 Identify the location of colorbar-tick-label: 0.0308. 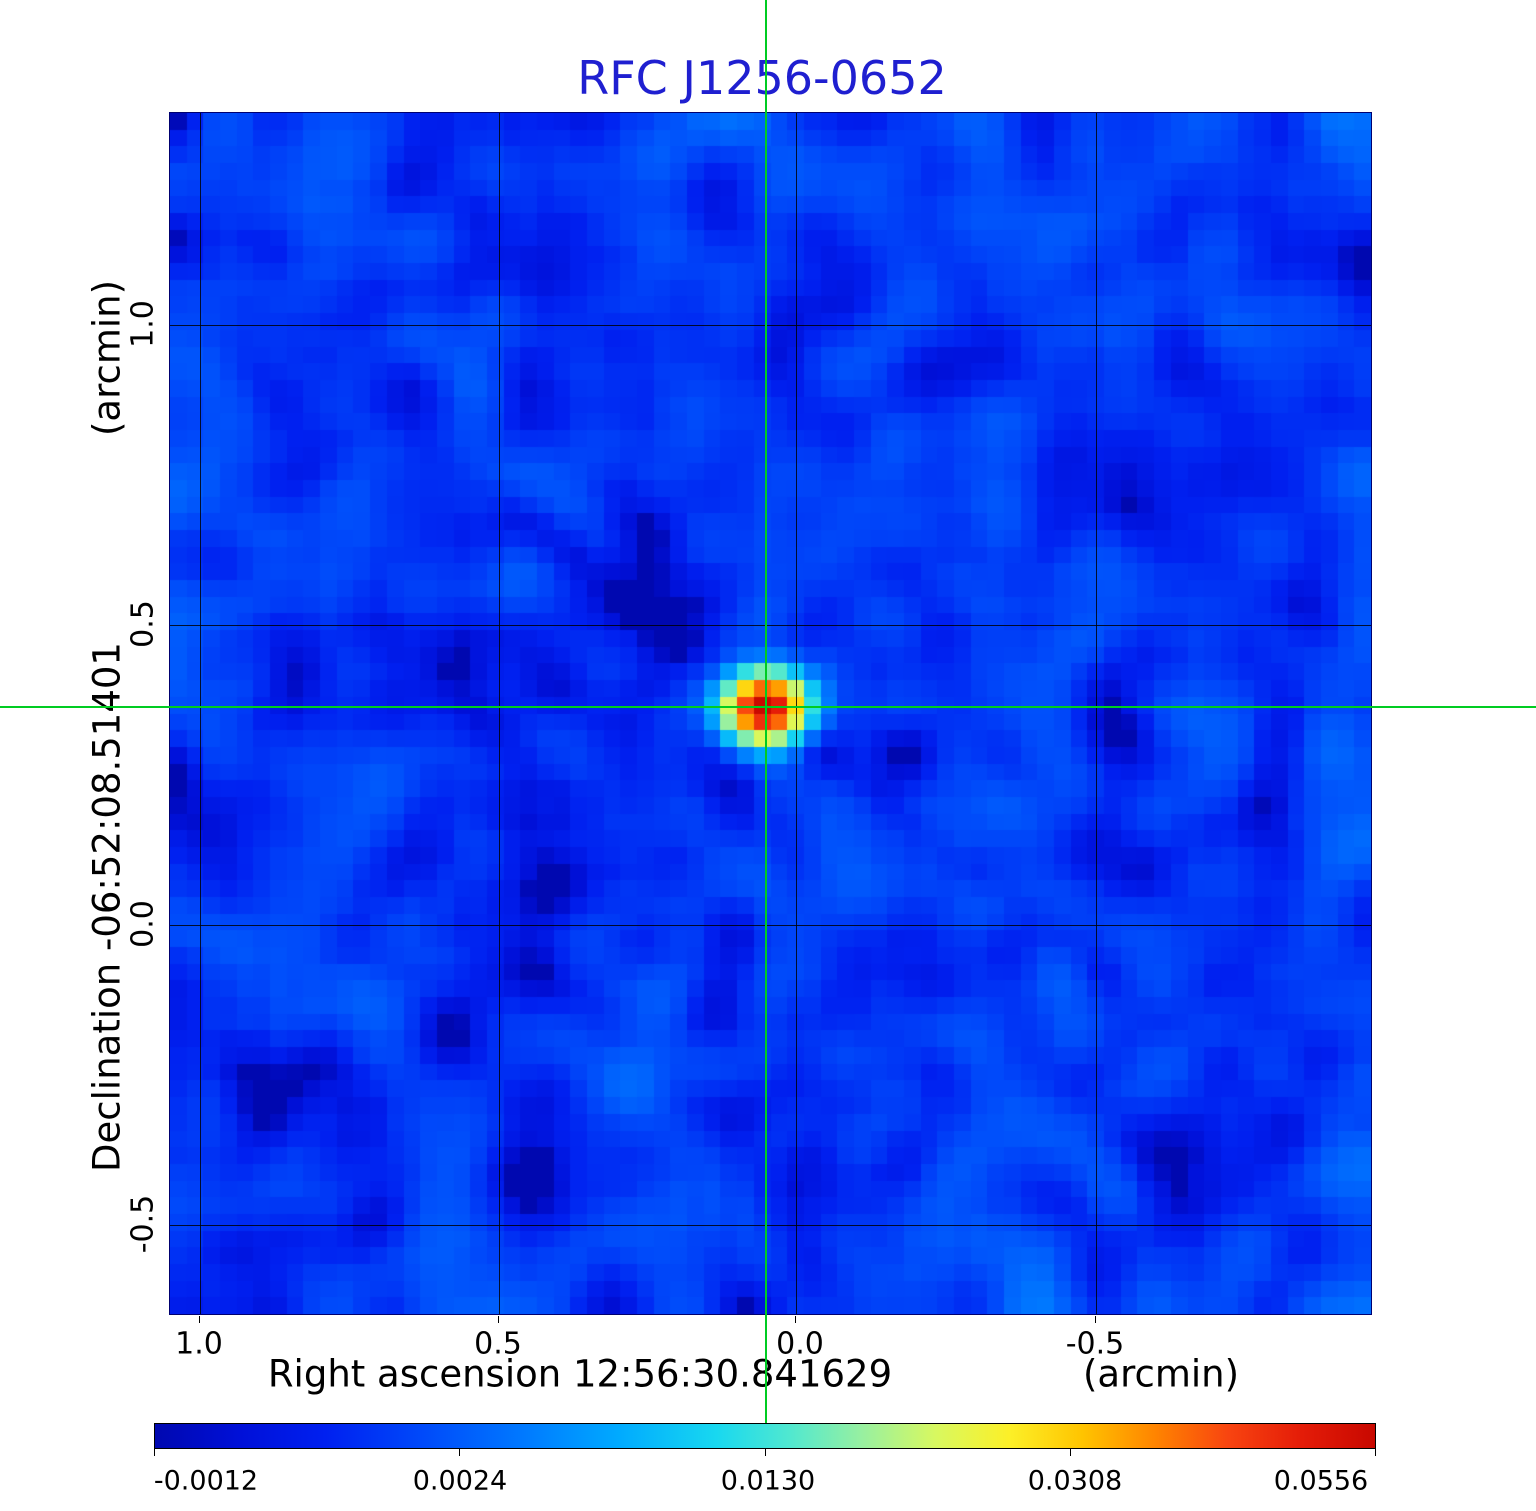
(1075, 1481).